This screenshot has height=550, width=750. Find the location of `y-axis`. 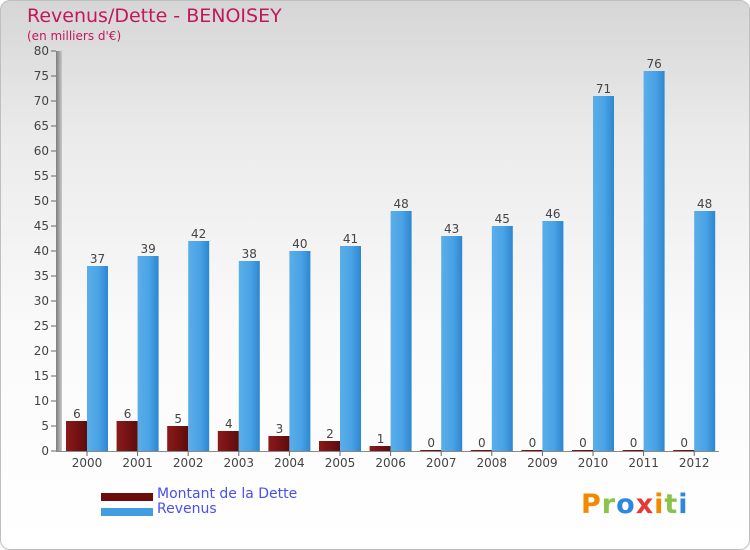

y-axis is located at coordinates (59, 251).